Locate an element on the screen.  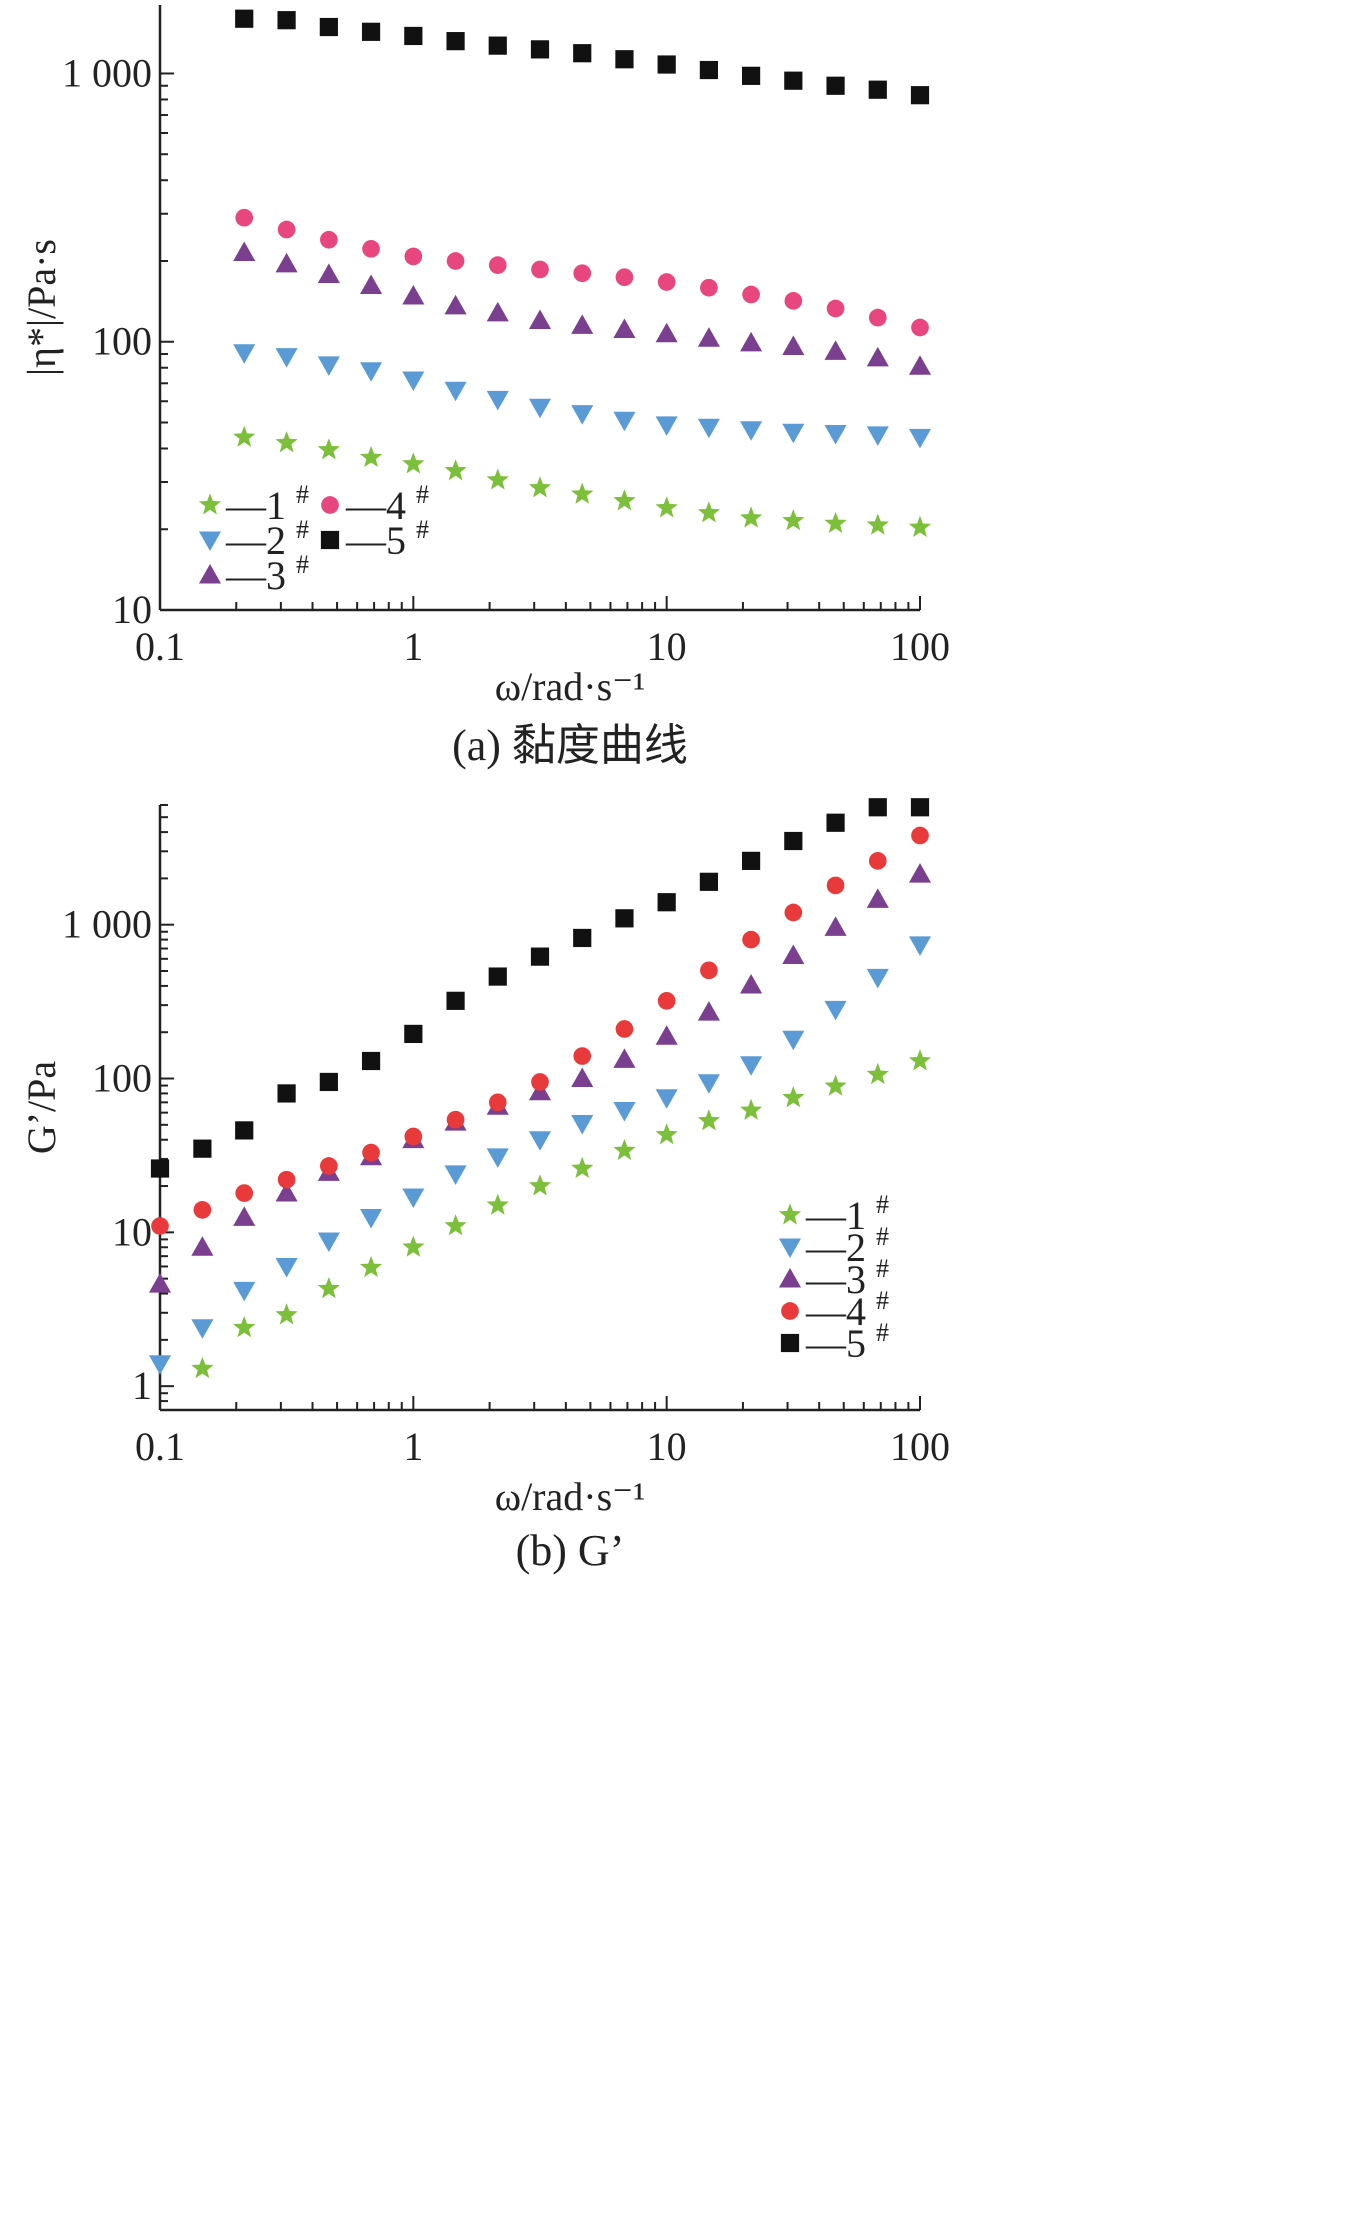
legend-label-s2: —2 is located at coordinates (255, 540).